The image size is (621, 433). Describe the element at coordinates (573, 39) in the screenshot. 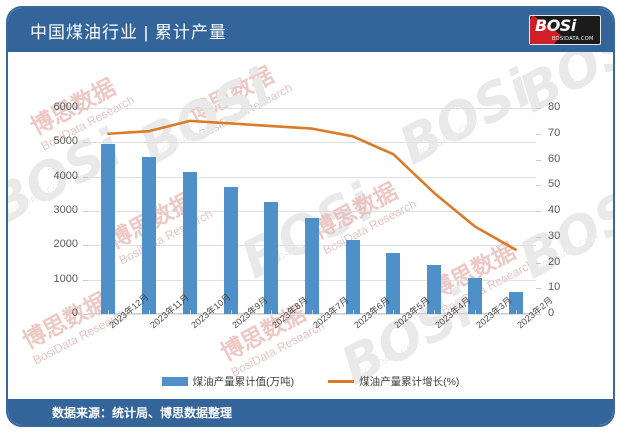

I see `logo-domain: BOSIDATA.COM` at that location.